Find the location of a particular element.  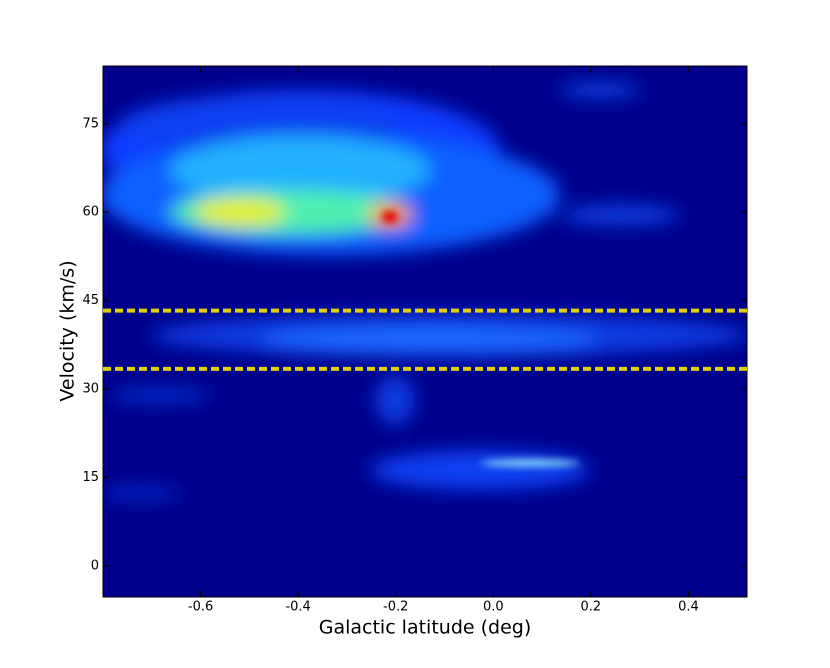

y-tick-label: 30 is located at coordinates (90, 388).